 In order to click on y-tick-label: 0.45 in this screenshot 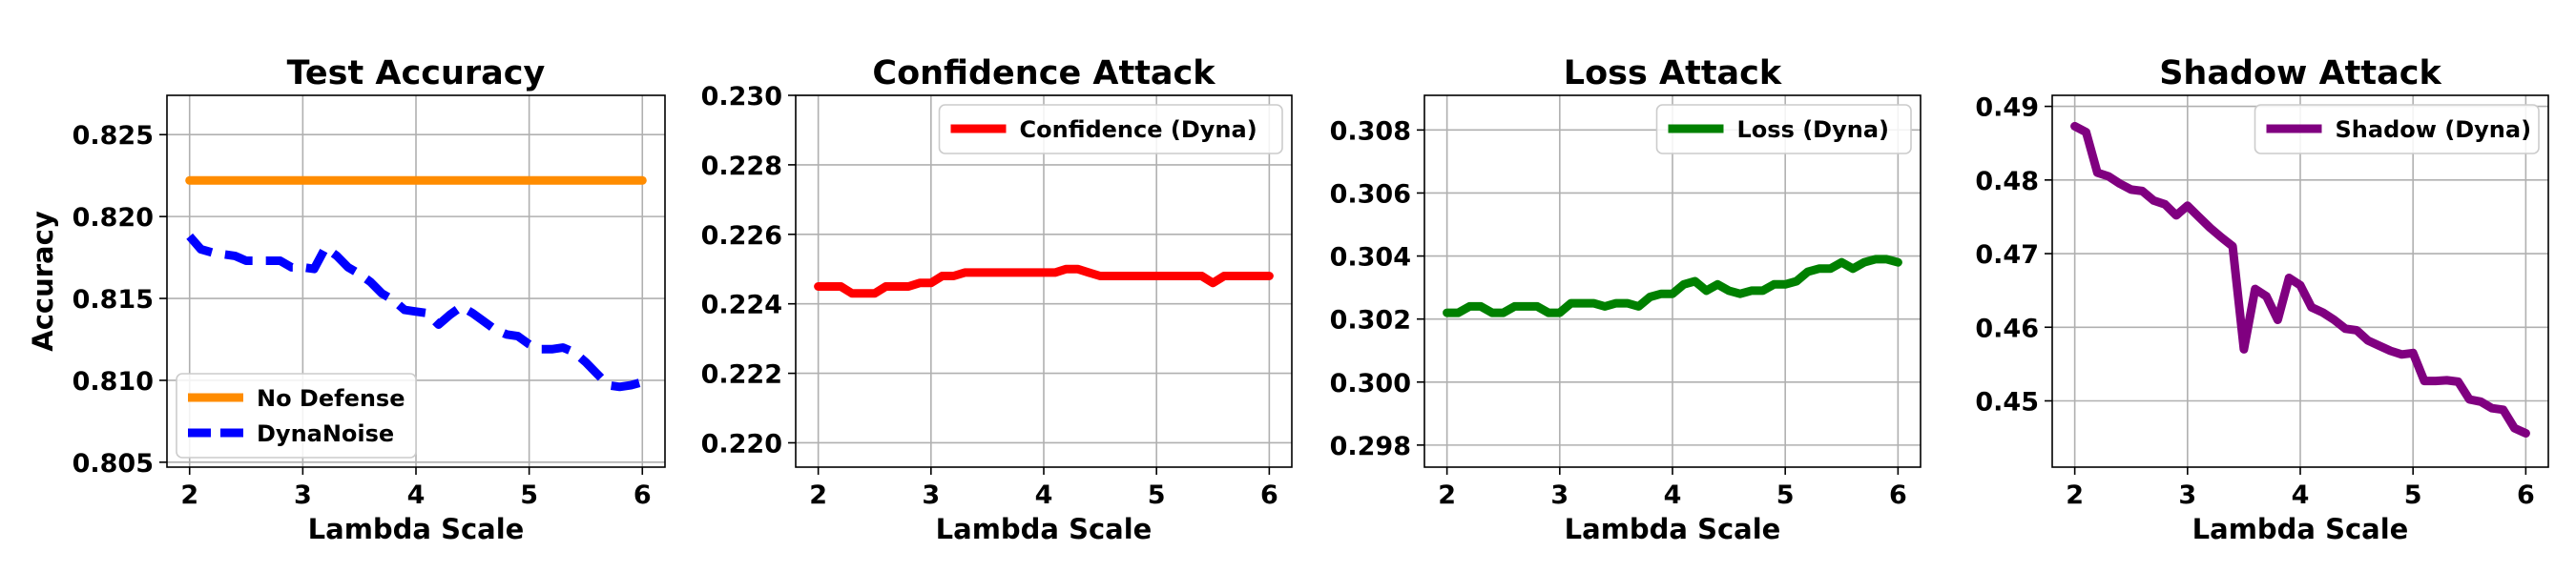, I will do `click(2007, 402)`.